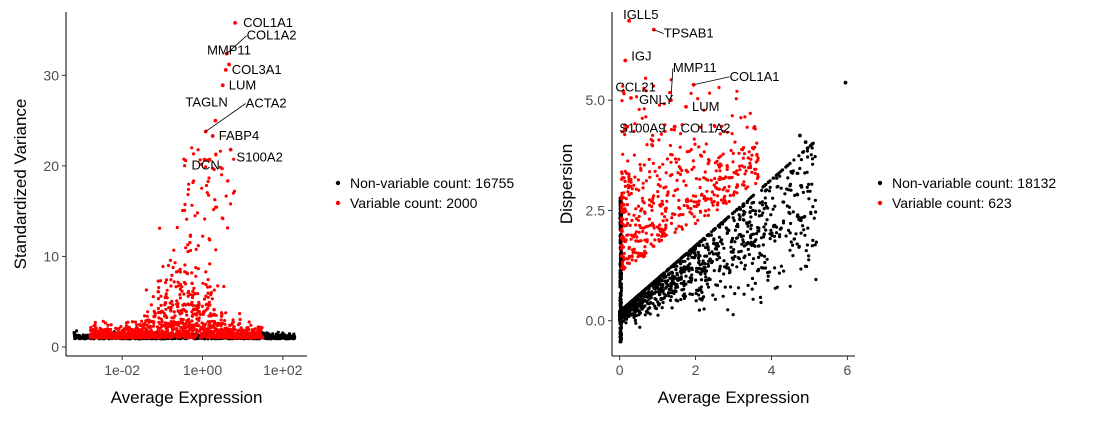 Image resolution: width=1101 pixels, height=423 pixels. I want to click on y-tick-label: 2.5, so click(596, 210).